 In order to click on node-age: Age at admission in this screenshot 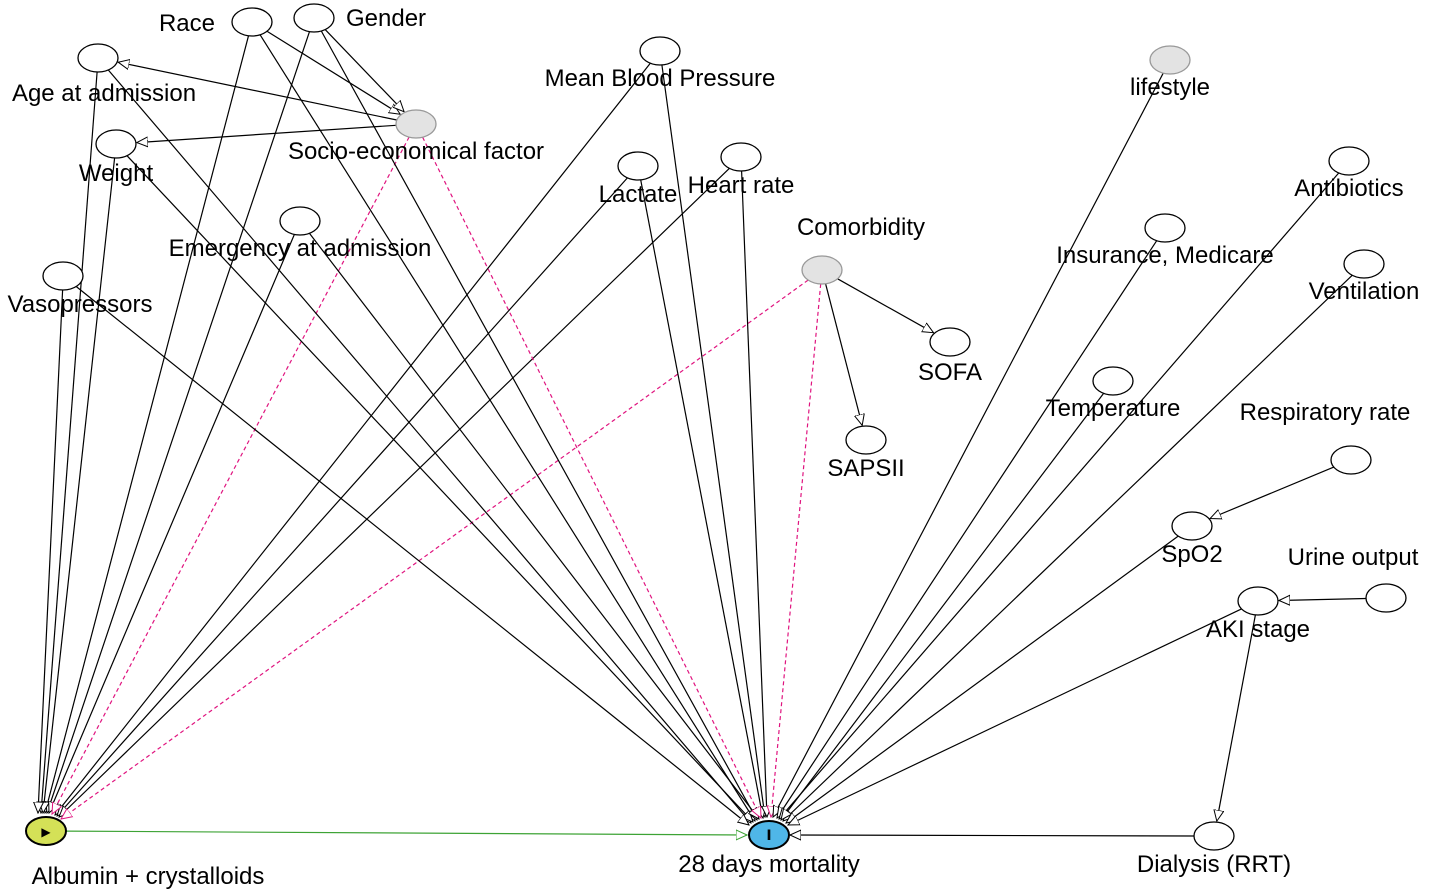, I will do `click(104, 75)`.